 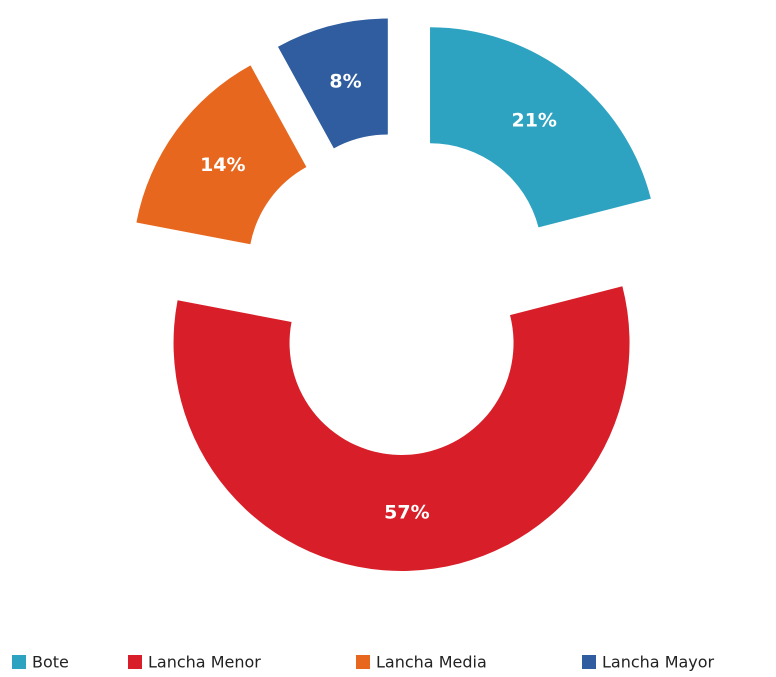 I want to click on data-label: 14%, so click(x=222, y=165).